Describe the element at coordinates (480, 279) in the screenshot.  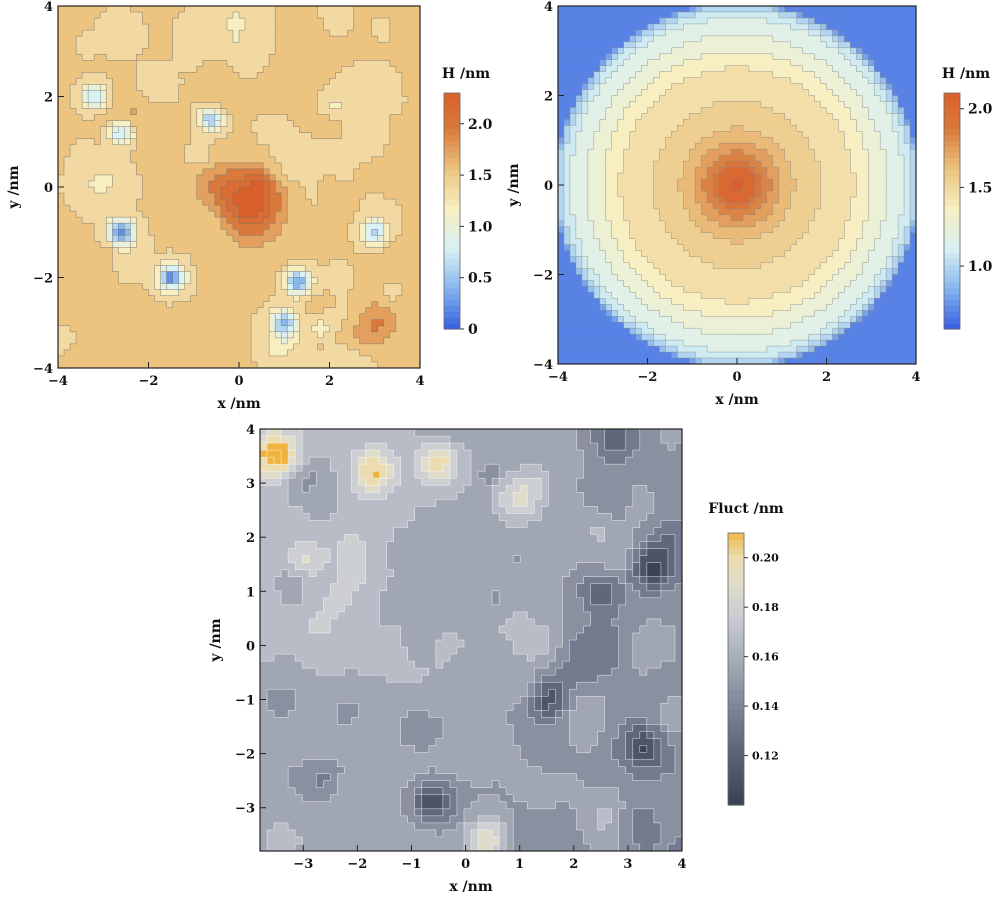
I see `colorbar-tick-label: 0.5` at that location.